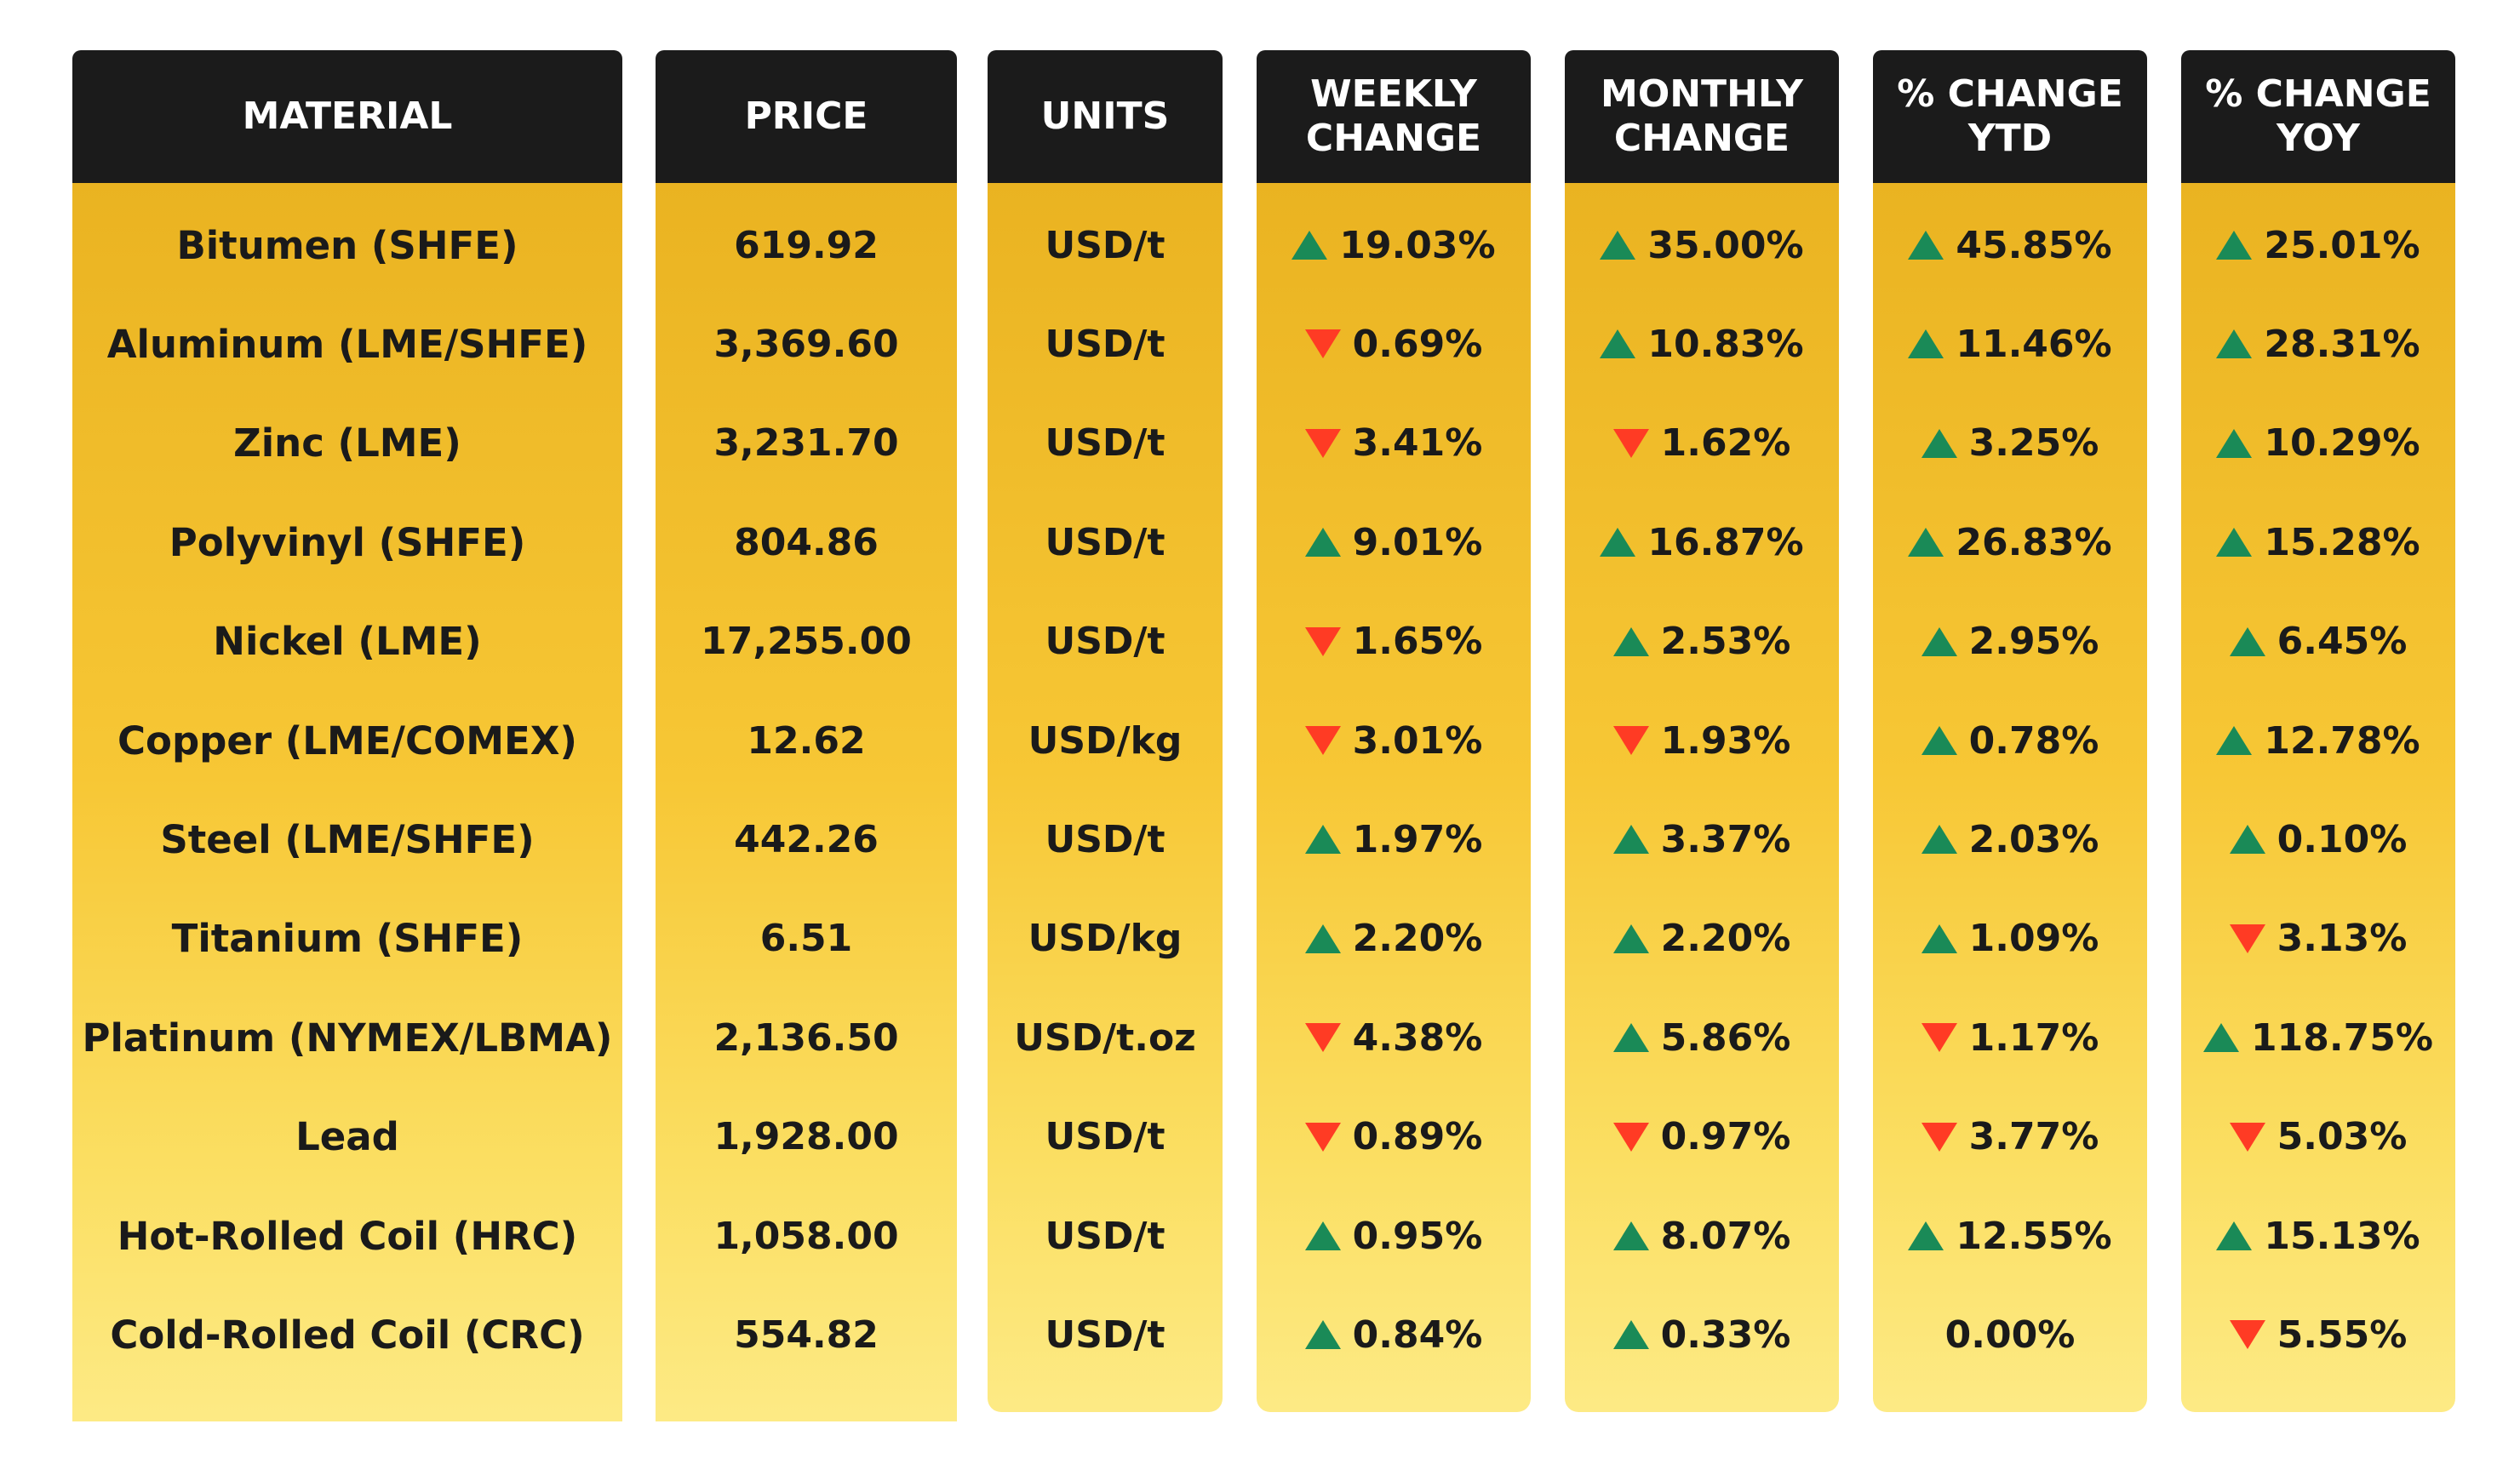 Image resolution: width=2520 pixels, height=1464 pixels. Describe the element at coordinates (1394, 542) in the screenshot. I see `weekly-cell: 9.01%` at that location.